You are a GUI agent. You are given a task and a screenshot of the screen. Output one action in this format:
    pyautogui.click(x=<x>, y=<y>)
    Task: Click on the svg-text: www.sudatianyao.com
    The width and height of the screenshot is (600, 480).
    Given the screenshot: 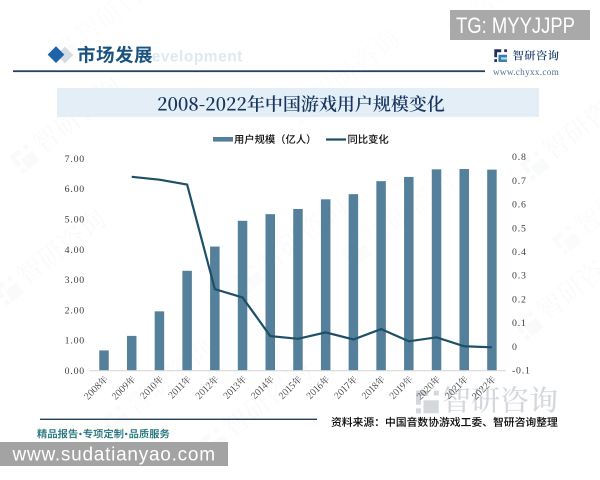 What is the action you would take?
    pyautogui.click(x=114, y=455)
    